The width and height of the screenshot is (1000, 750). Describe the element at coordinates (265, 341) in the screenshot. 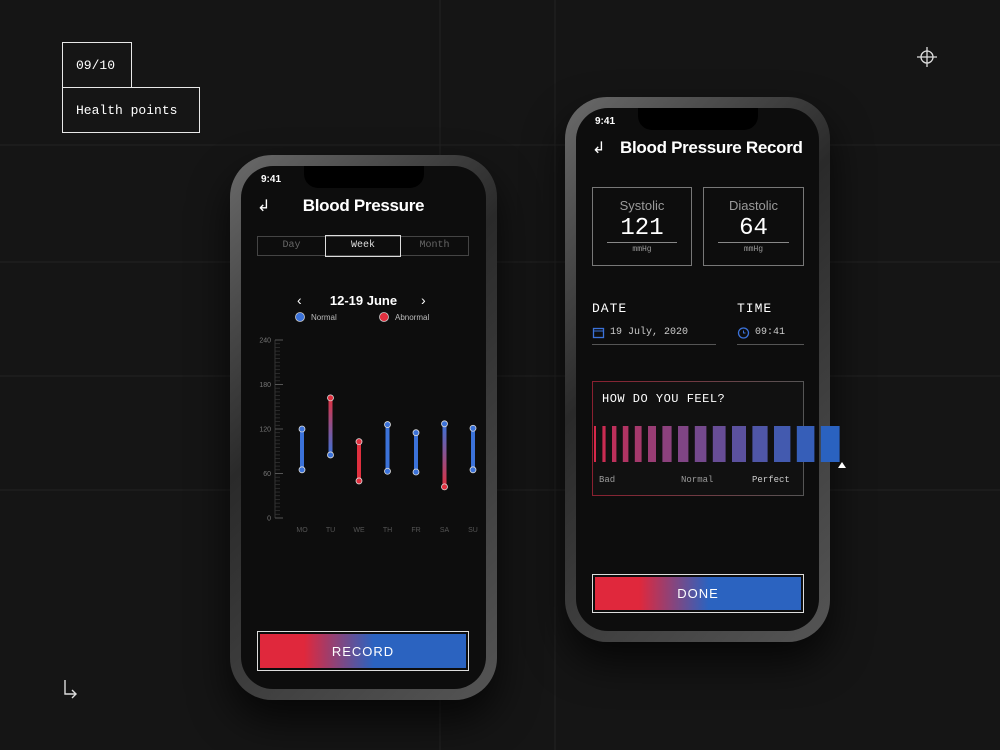

I see `y-tick-label: 240` at that location.